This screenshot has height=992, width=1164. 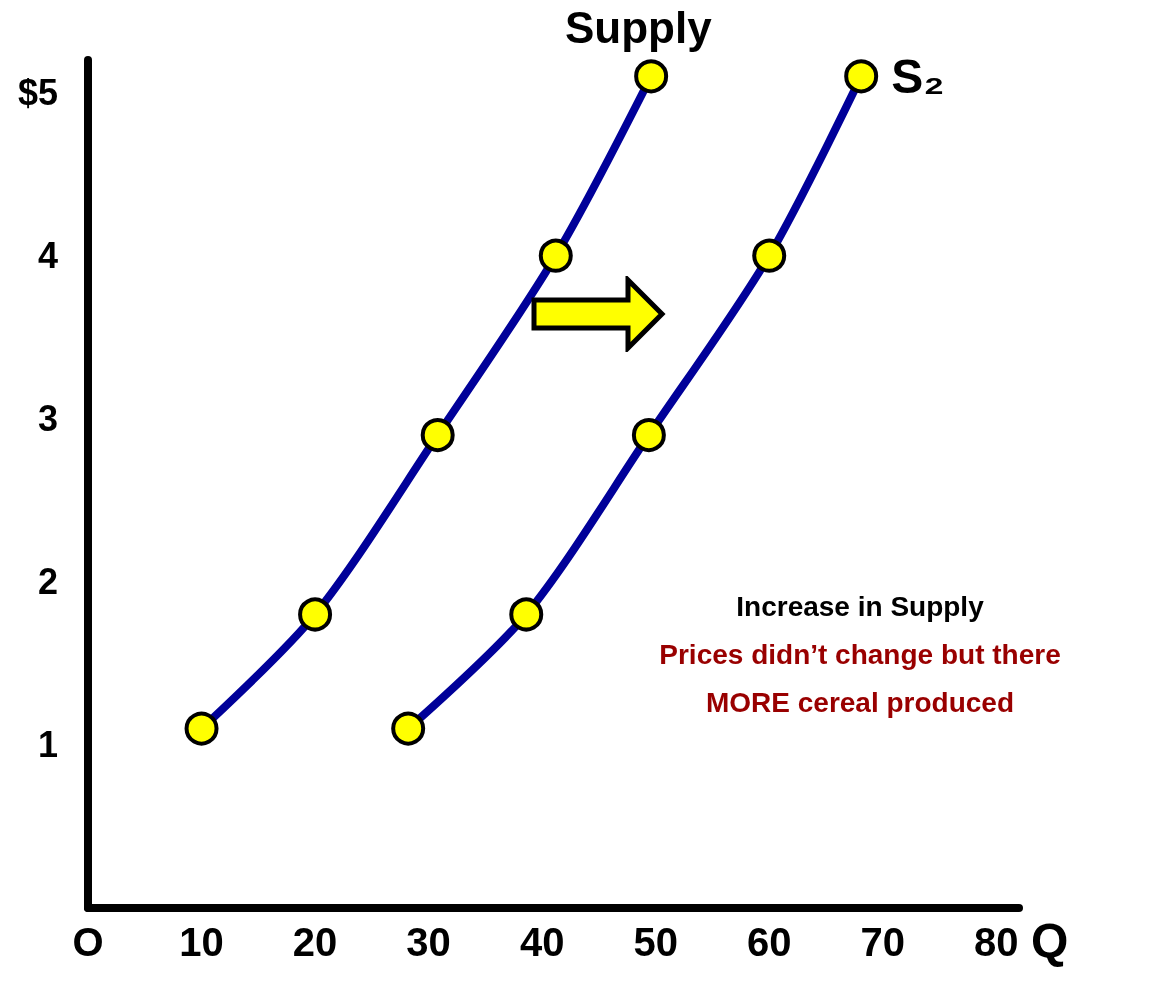 I want to click on x-tick-label: 40, so click(x=542, y=942).